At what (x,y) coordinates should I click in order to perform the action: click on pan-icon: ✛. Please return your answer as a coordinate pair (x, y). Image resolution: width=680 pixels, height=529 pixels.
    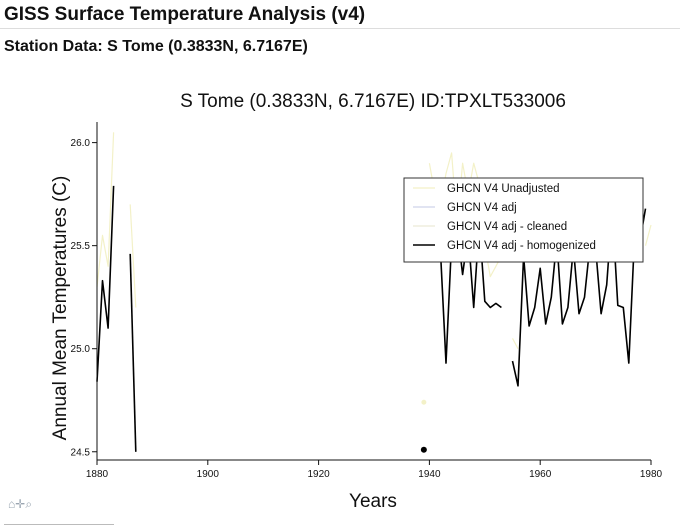
    Looking at the image, I should click on (20, 504).